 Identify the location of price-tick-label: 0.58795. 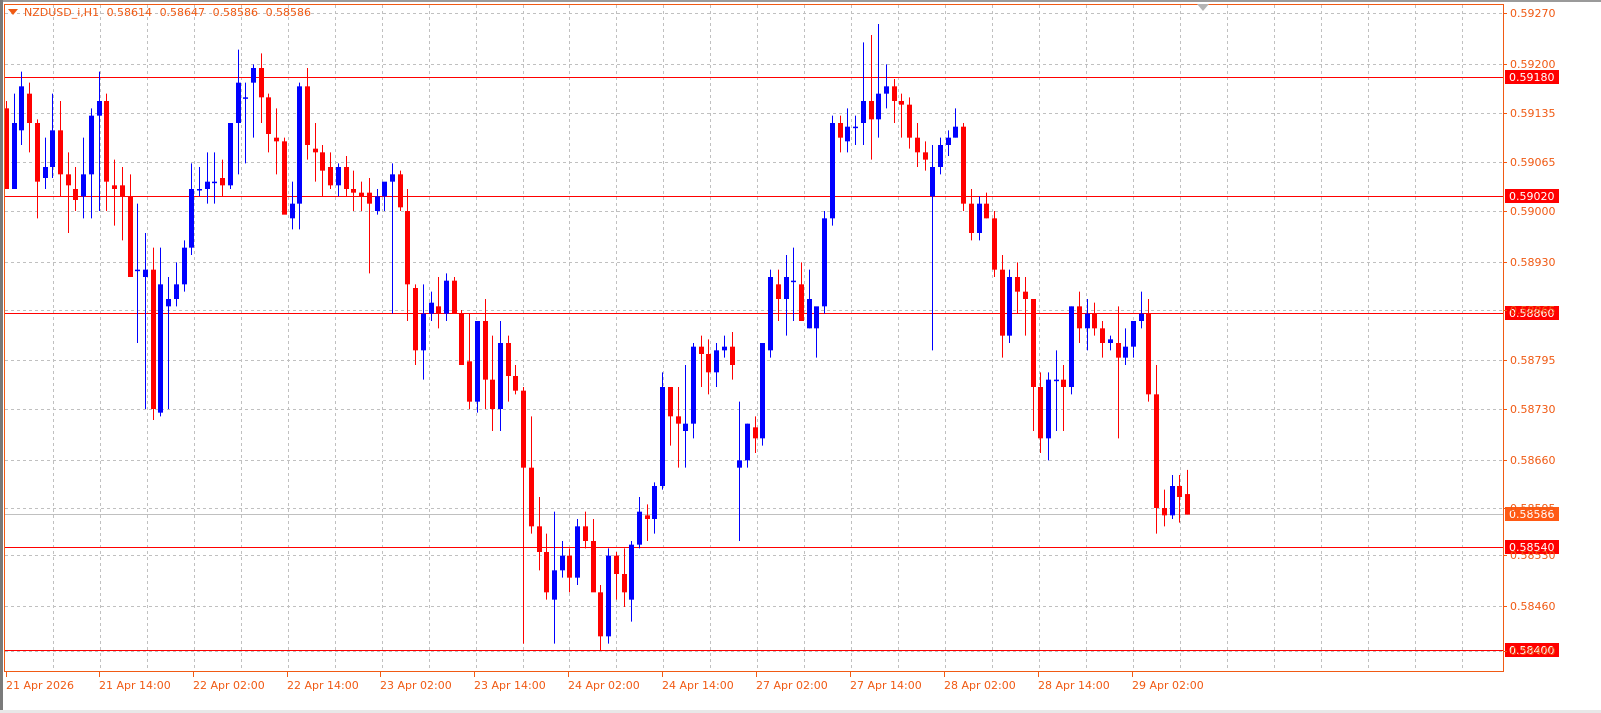
(1533, 360).